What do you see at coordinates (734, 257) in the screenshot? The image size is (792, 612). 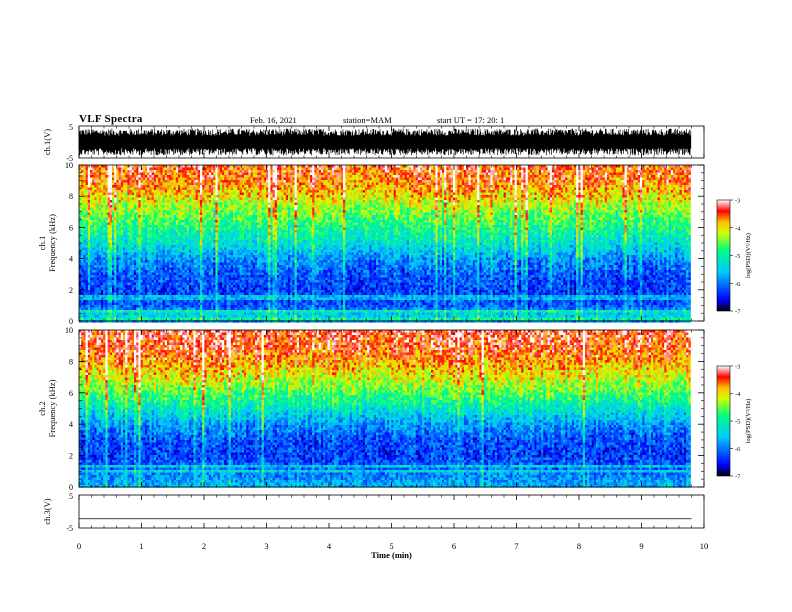 I see `colorbar-ch1: -3 -4 -5 -6 -7 log(PSD)(V²/Hz)` at bounding box center [734, 257].